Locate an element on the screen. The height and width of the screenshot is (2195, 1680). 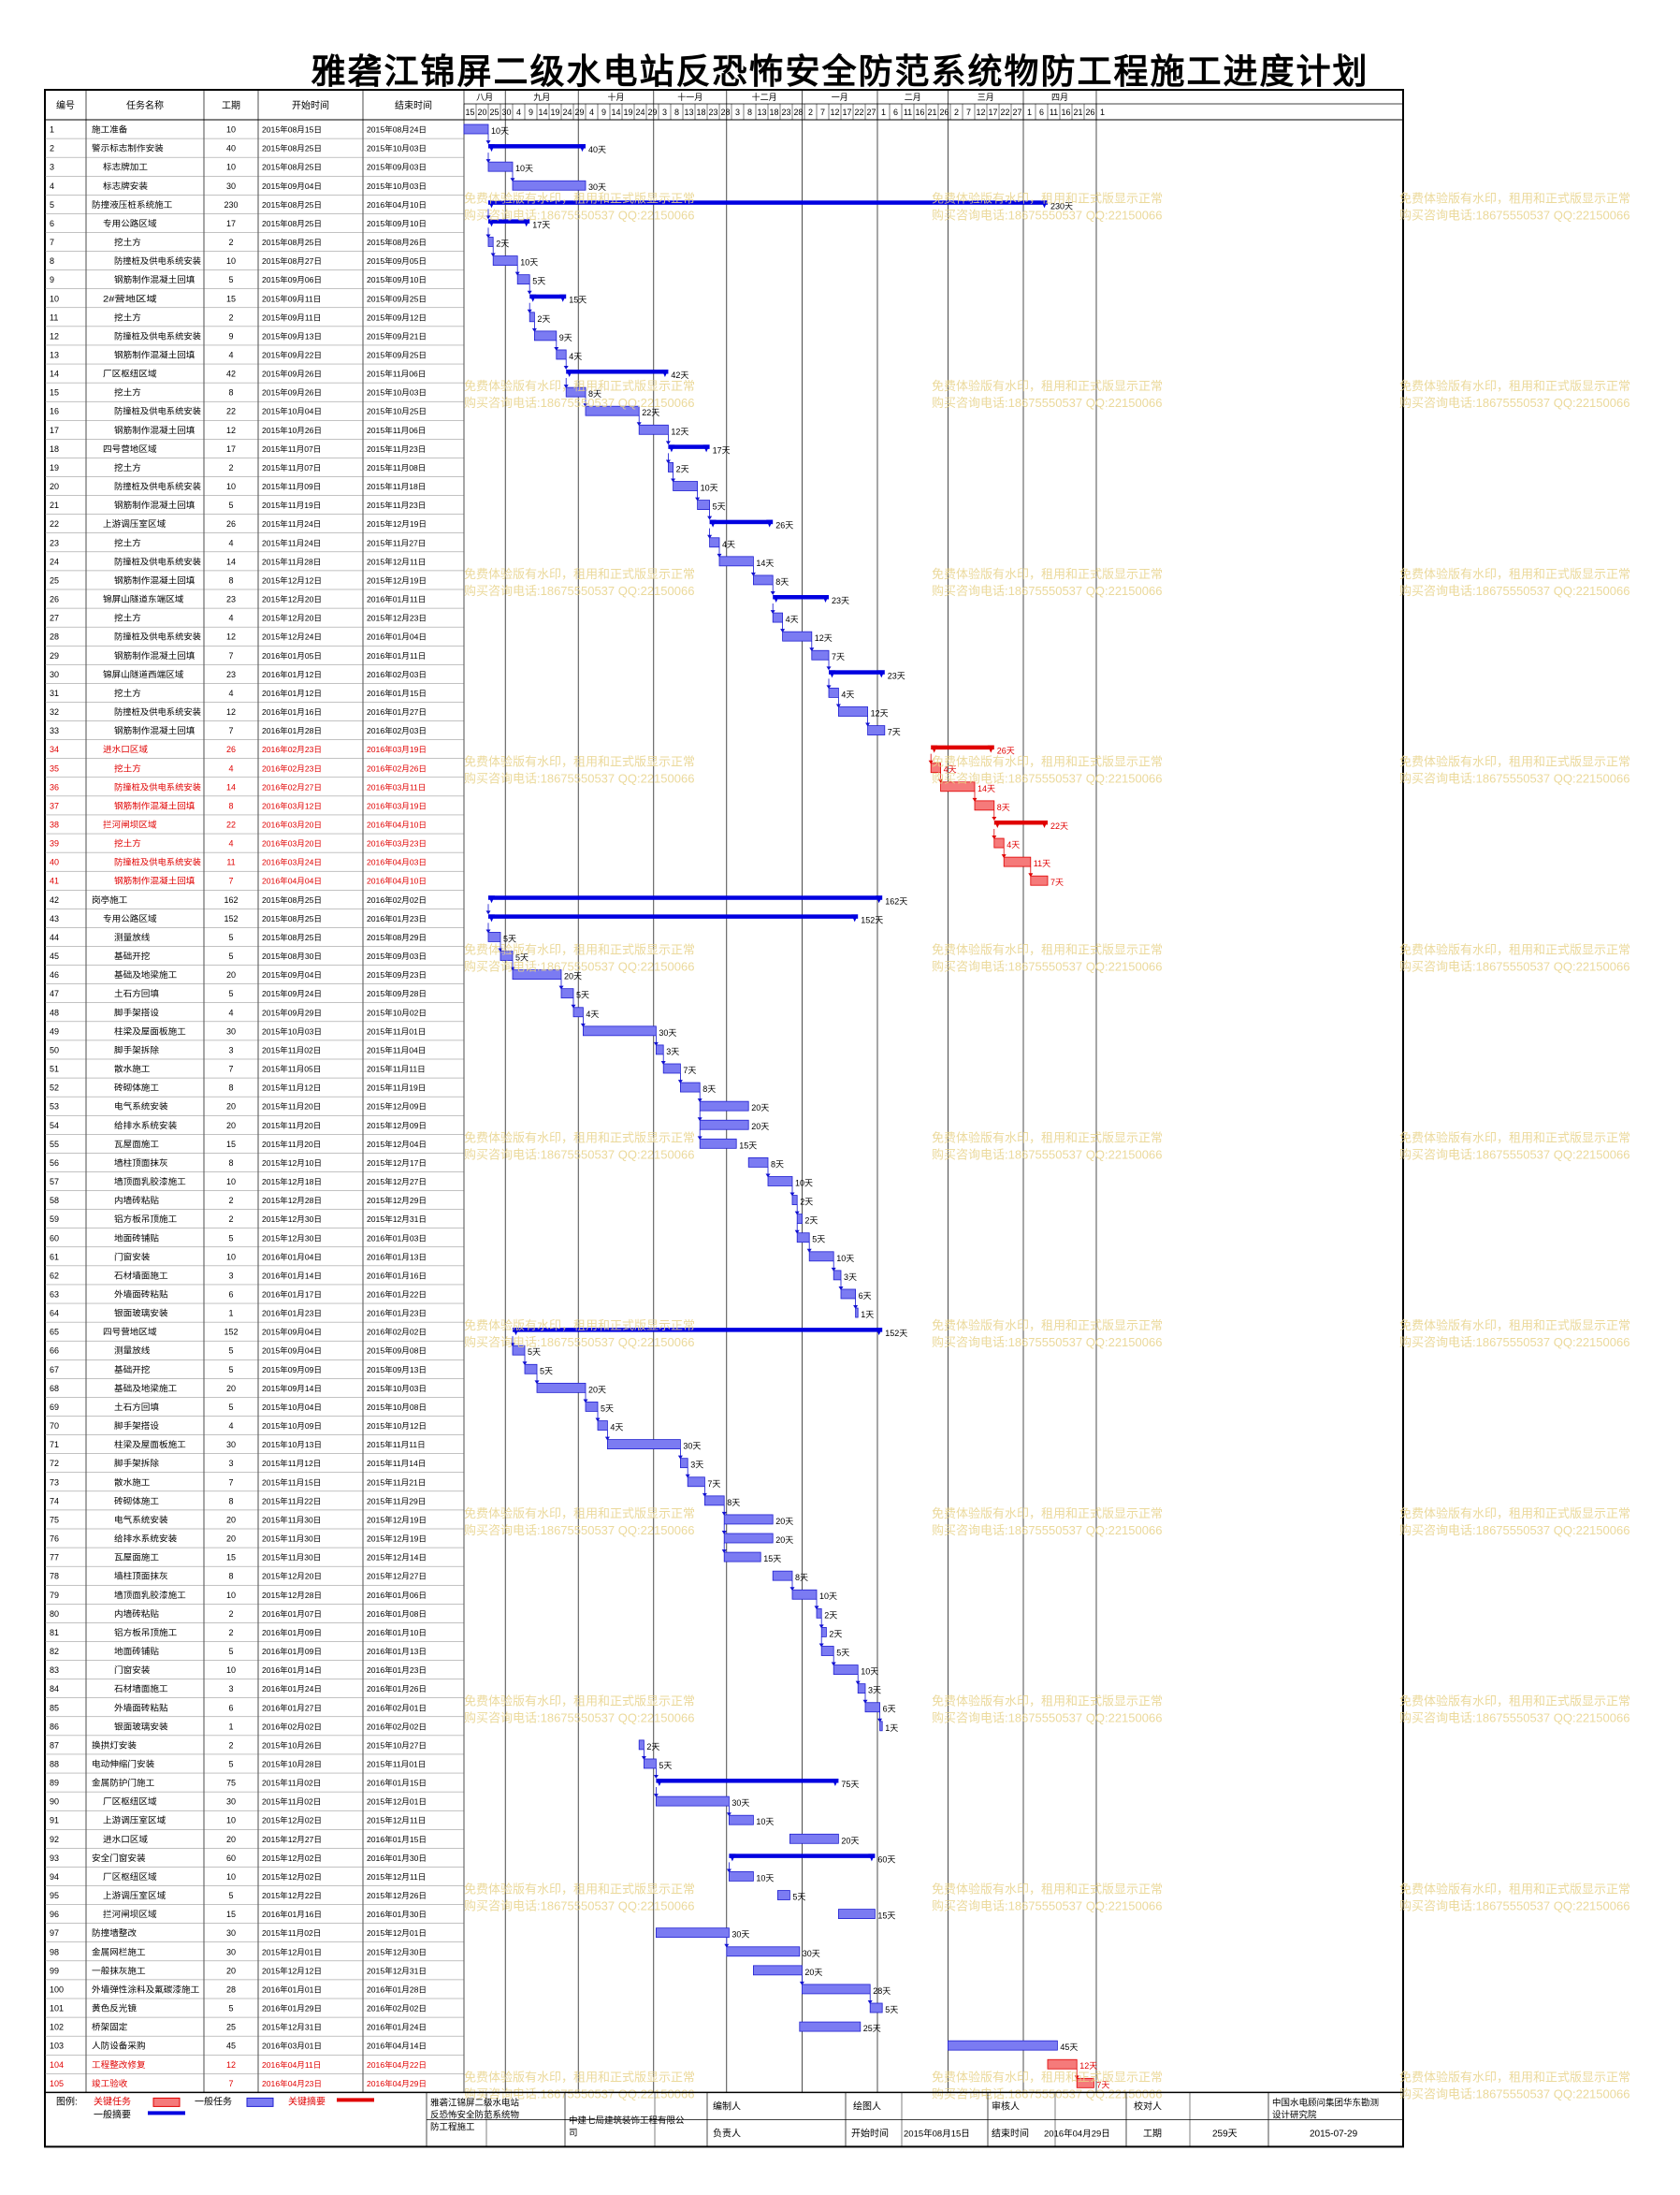
task-start: 2015年08月30日 is located at coordinates (292, 956).